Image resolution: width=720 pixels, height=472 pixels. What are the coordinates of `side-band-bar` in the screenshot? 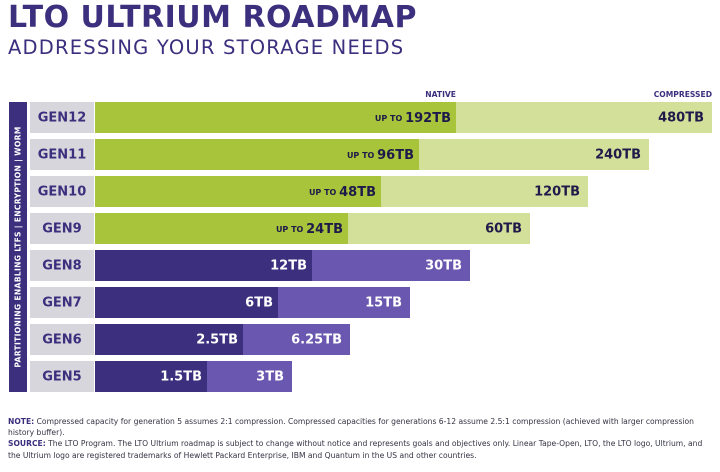 It's located at (18, 247).